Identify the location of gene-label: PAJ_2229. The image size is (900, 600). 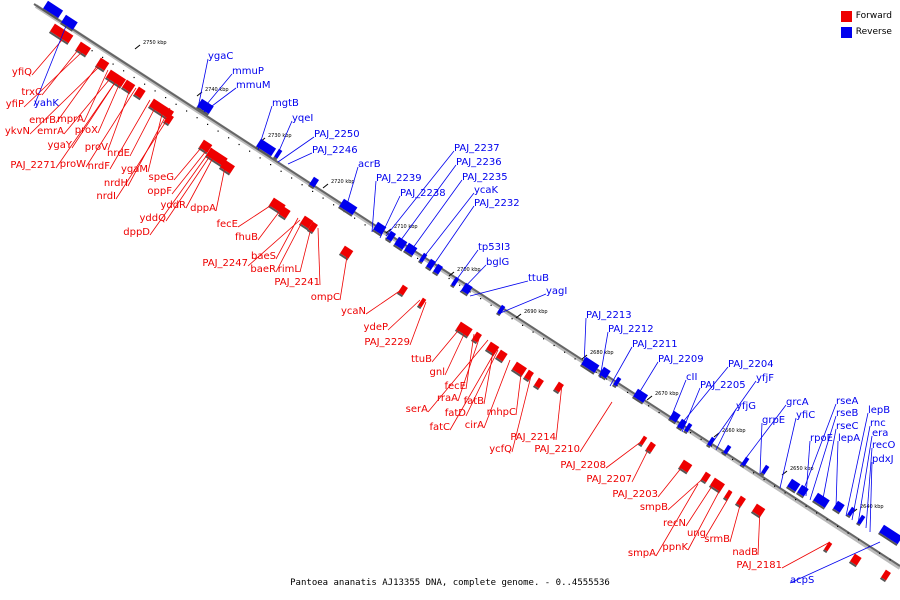
(387, 342).